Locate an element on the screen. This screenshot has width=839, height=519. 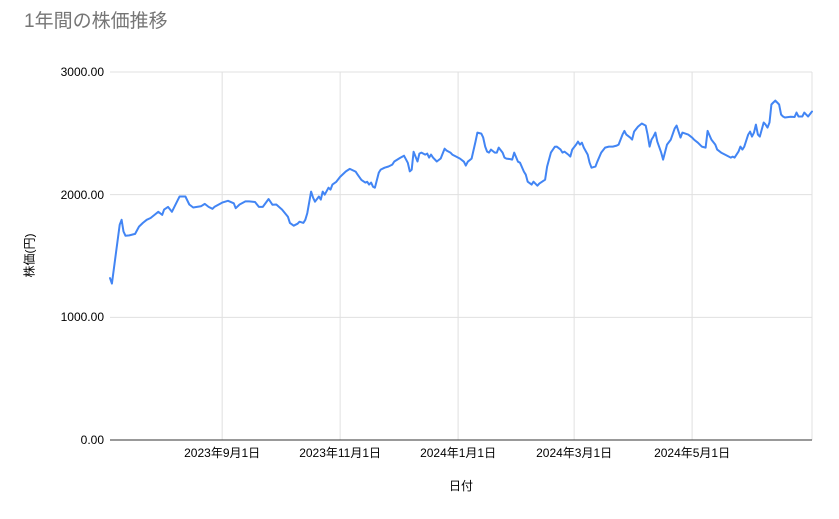
x-tick-label: 2024年1月1日 is located at coordinates (458, 453).